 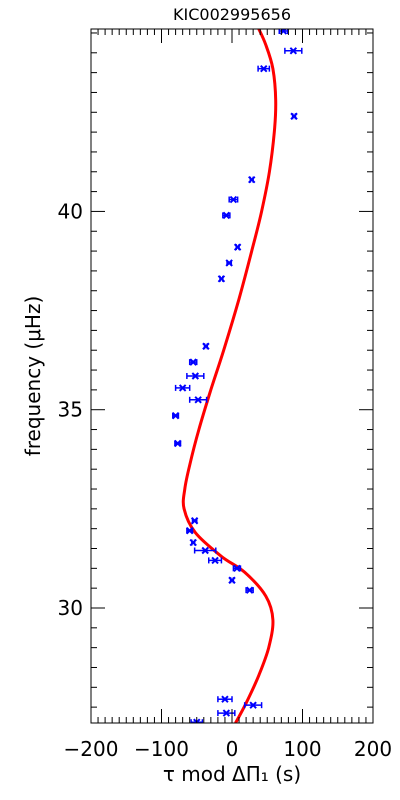 I want to click on x-tick-label: −100, so click(x=161, y=749).